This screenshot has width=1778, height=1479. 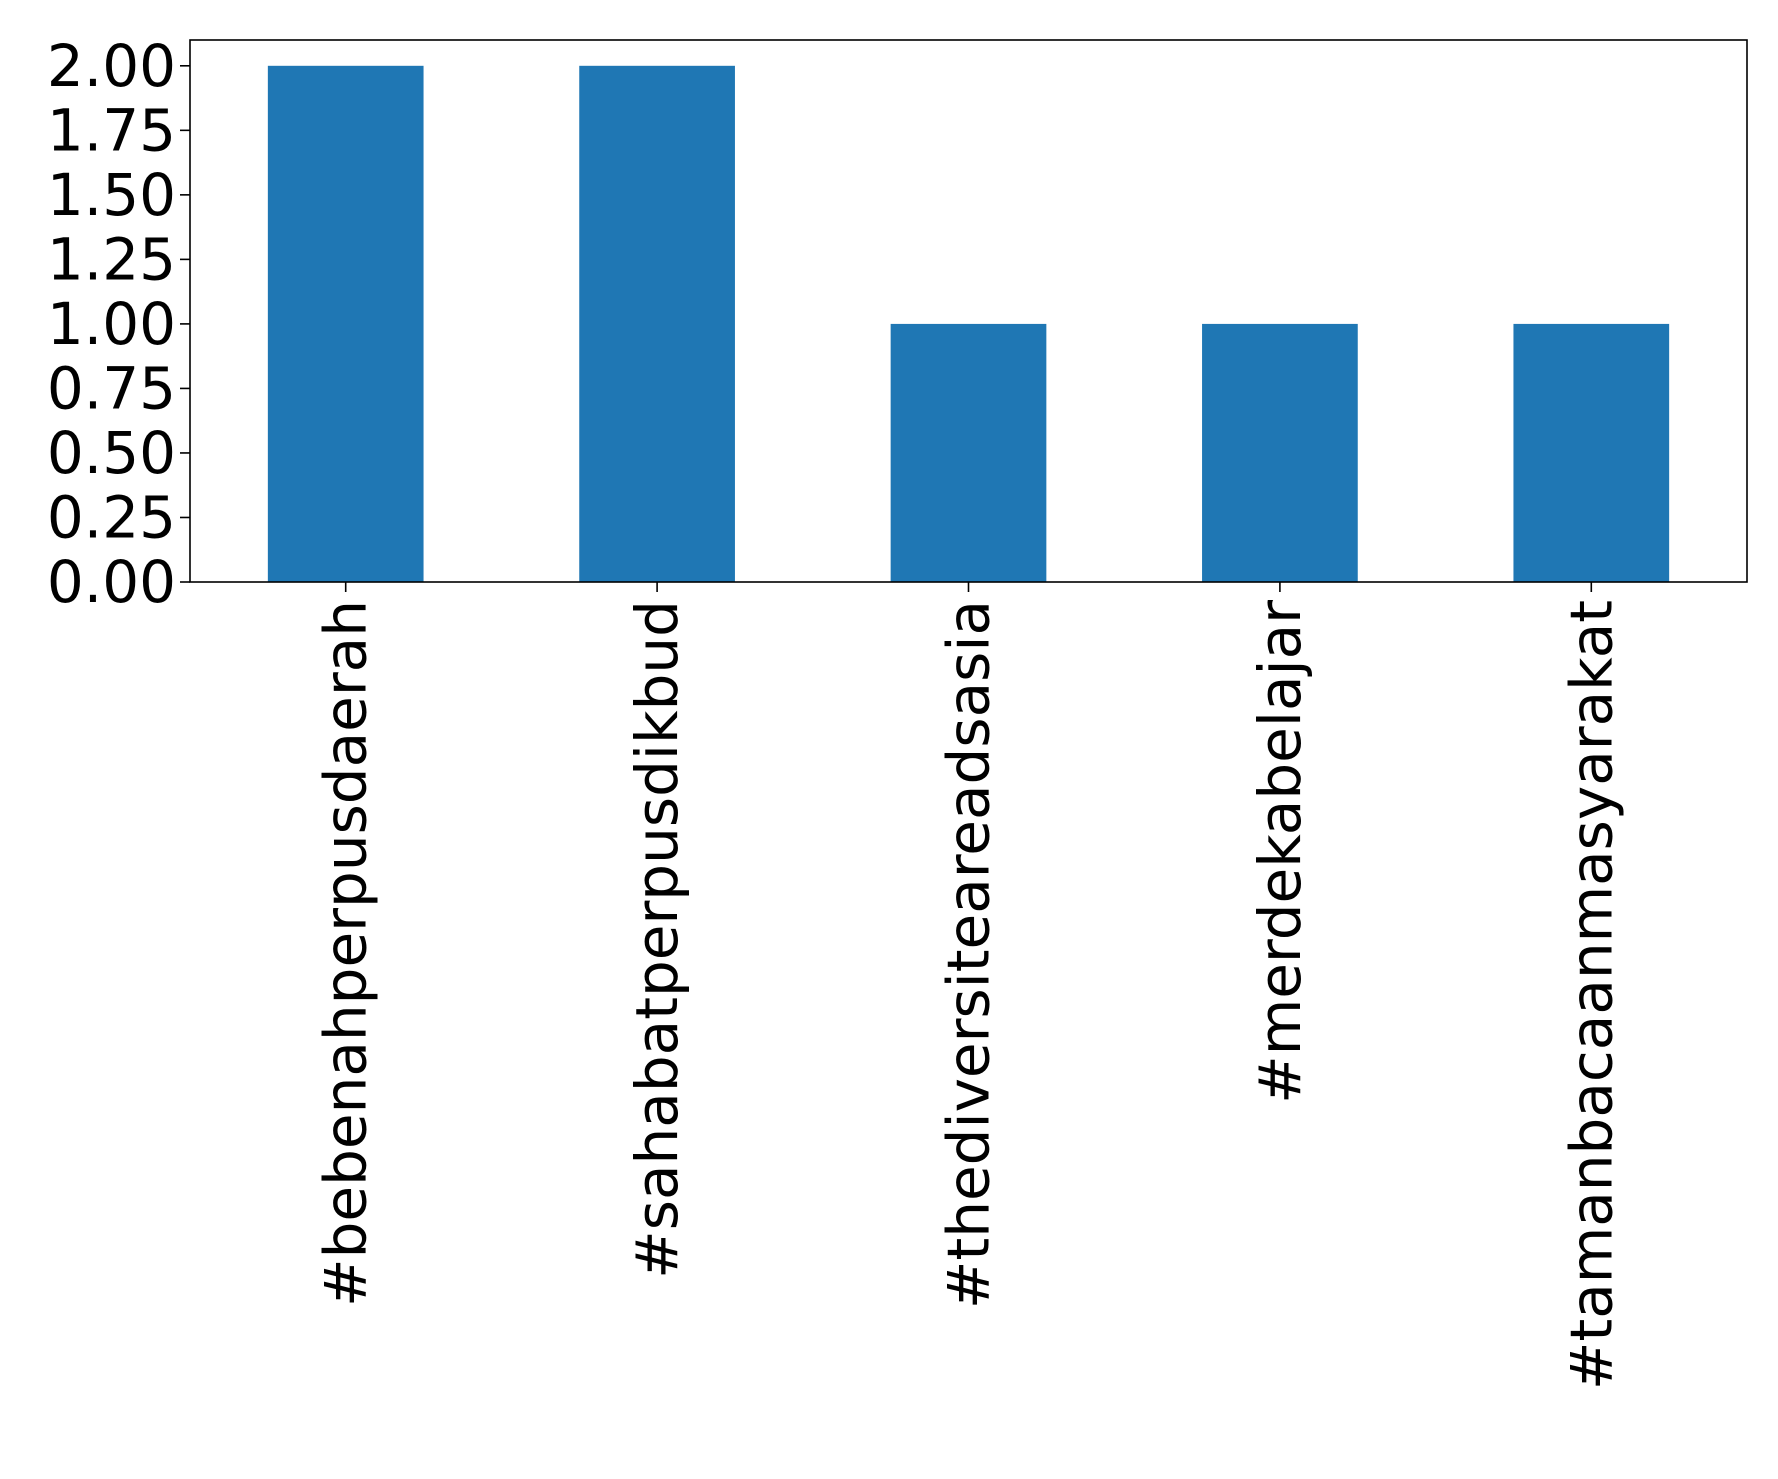 I want to click on y-axis: 0.000.250.500.751.001.251.501.752.00, so click(x=118, y=324).